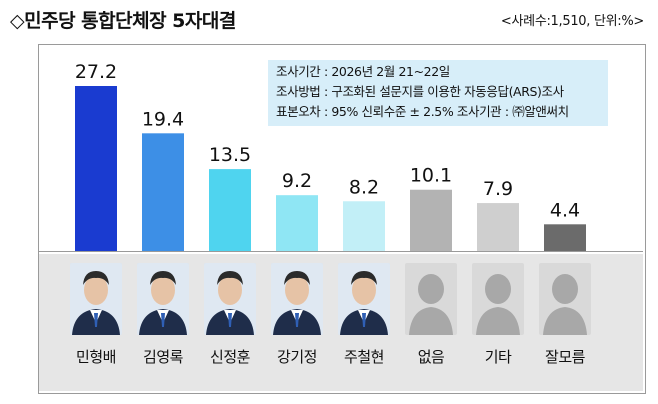 Image resolution: width=658 pixels, height=404 pixels. Describe the element at coordinates (431, 176) in the screenshot. I see `bar-value-label: 10.1` at that location.